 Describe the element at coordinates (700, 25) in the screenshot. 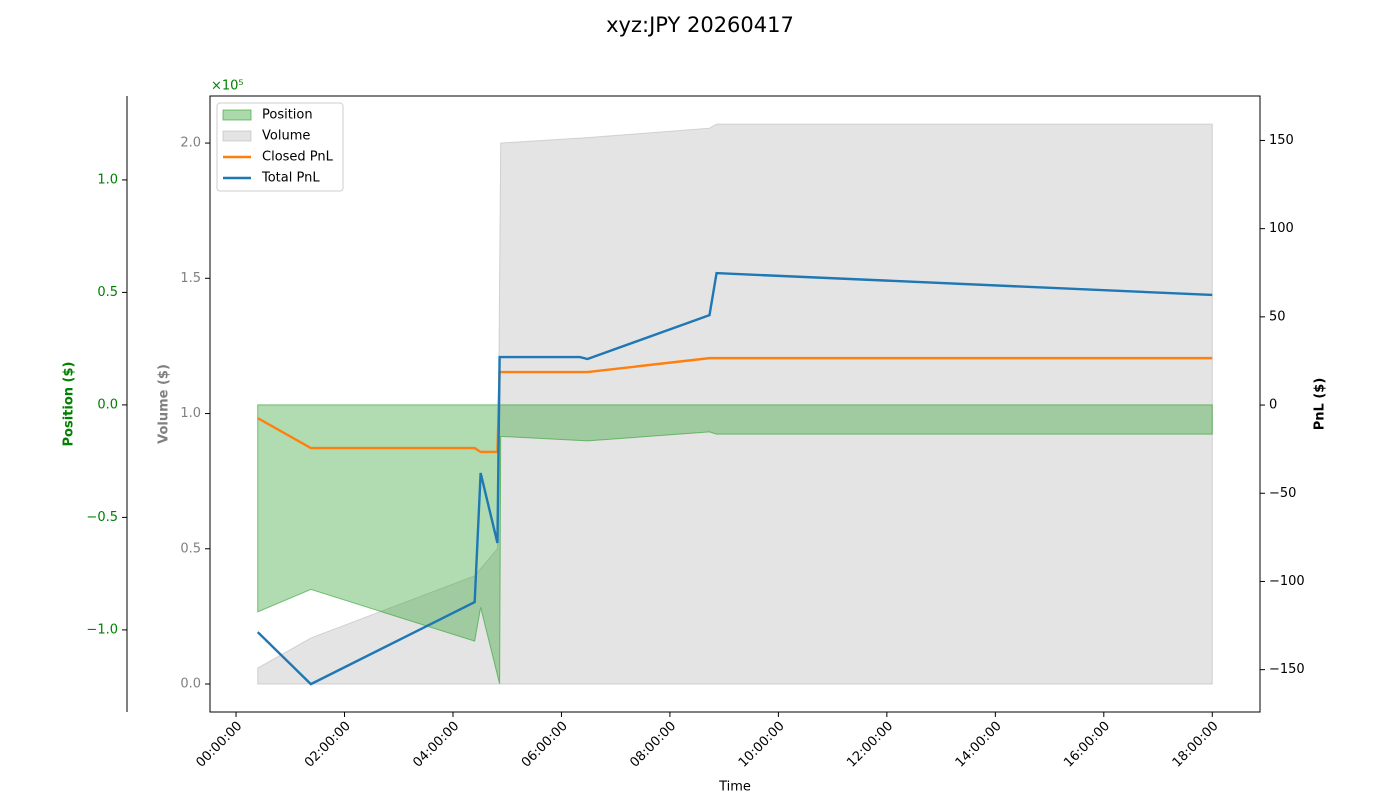

I see `chart-title: xyz:JPY 20260417` at that location.